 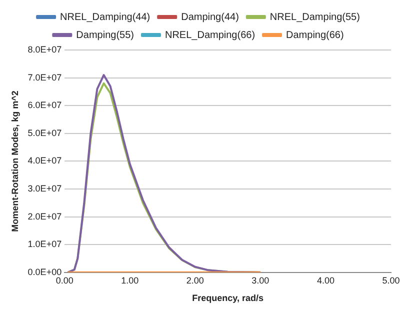 I want to click on legend-label: NREL_Damping(55), so click(x=315, y=17).